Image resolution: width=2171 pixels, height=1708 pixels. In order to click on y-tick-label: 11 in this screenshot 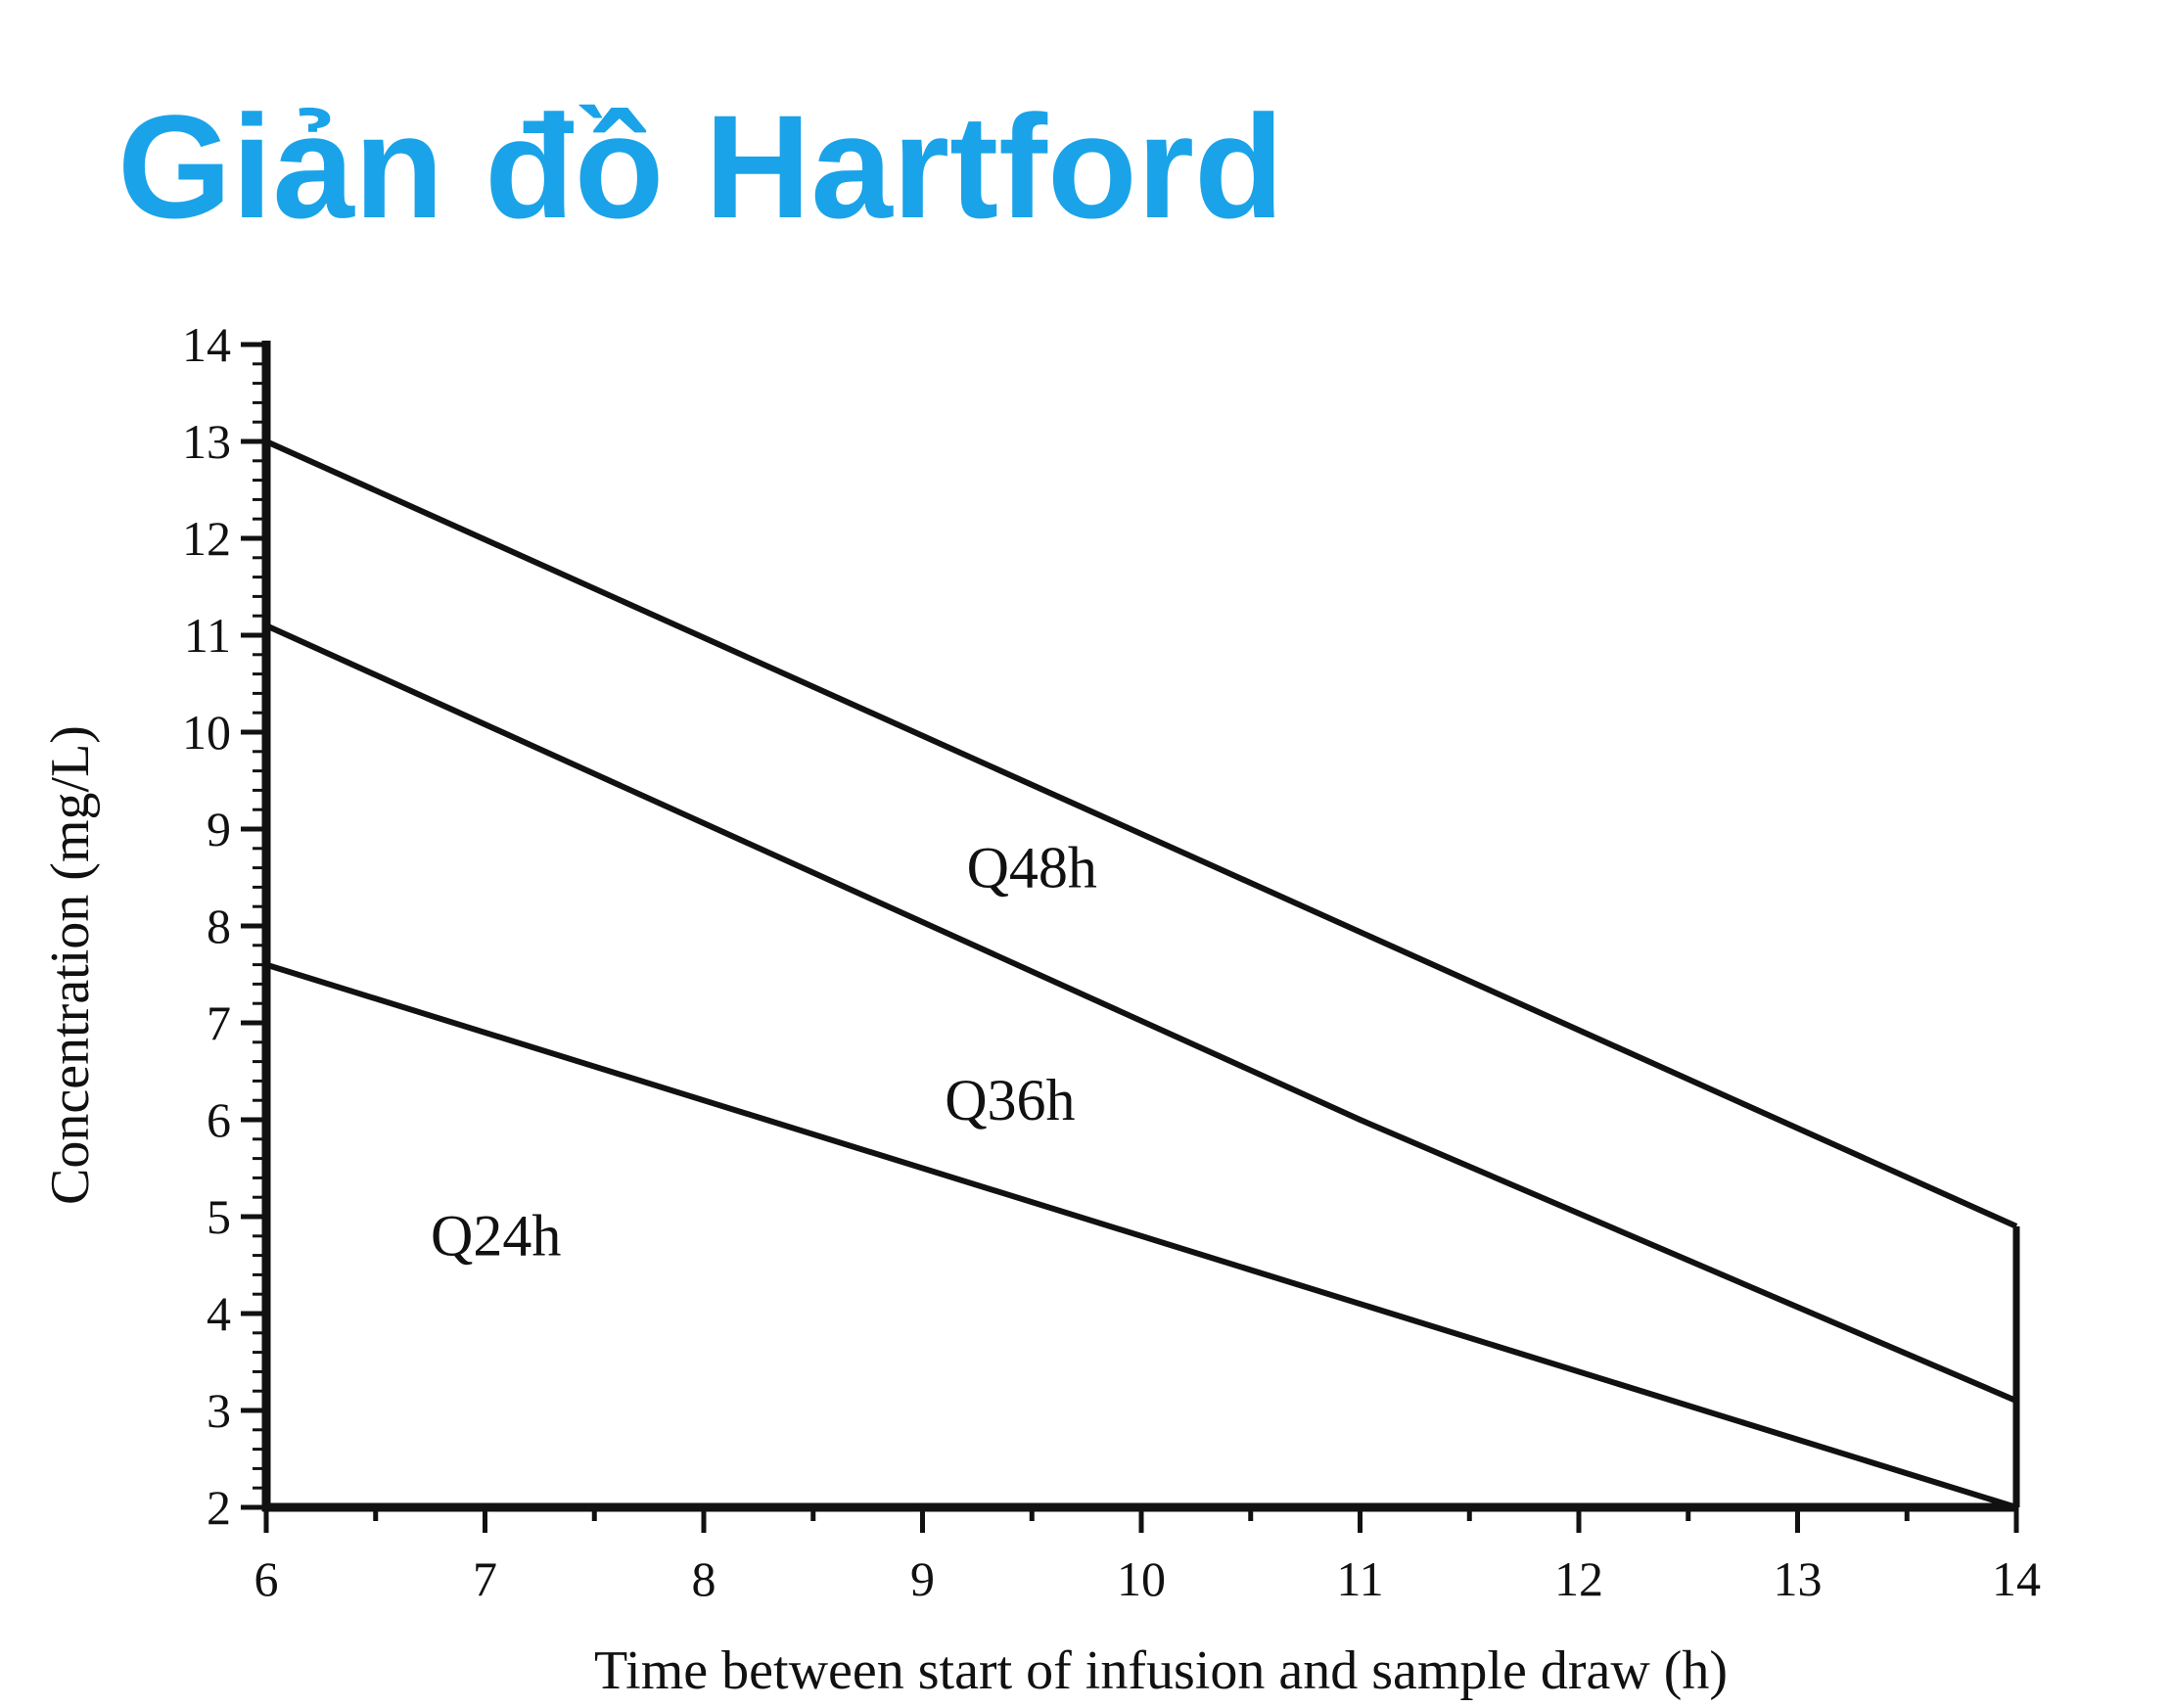, I will do `click(207, 635)`.